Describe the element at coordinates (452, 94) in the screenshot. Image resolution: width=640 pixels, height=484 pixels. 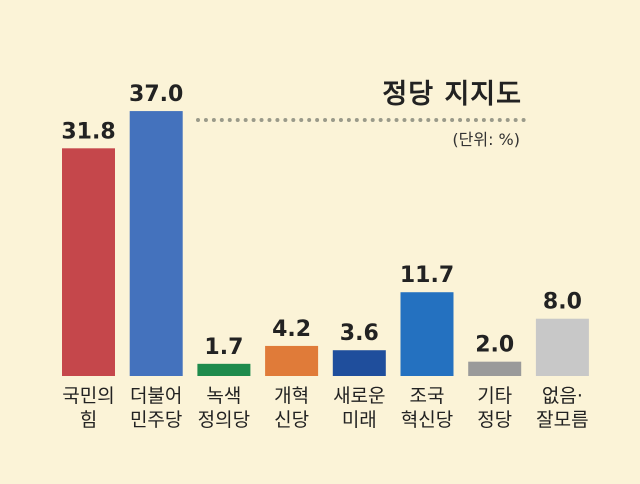
I see `chart-title: 정당 지지도` at that location.